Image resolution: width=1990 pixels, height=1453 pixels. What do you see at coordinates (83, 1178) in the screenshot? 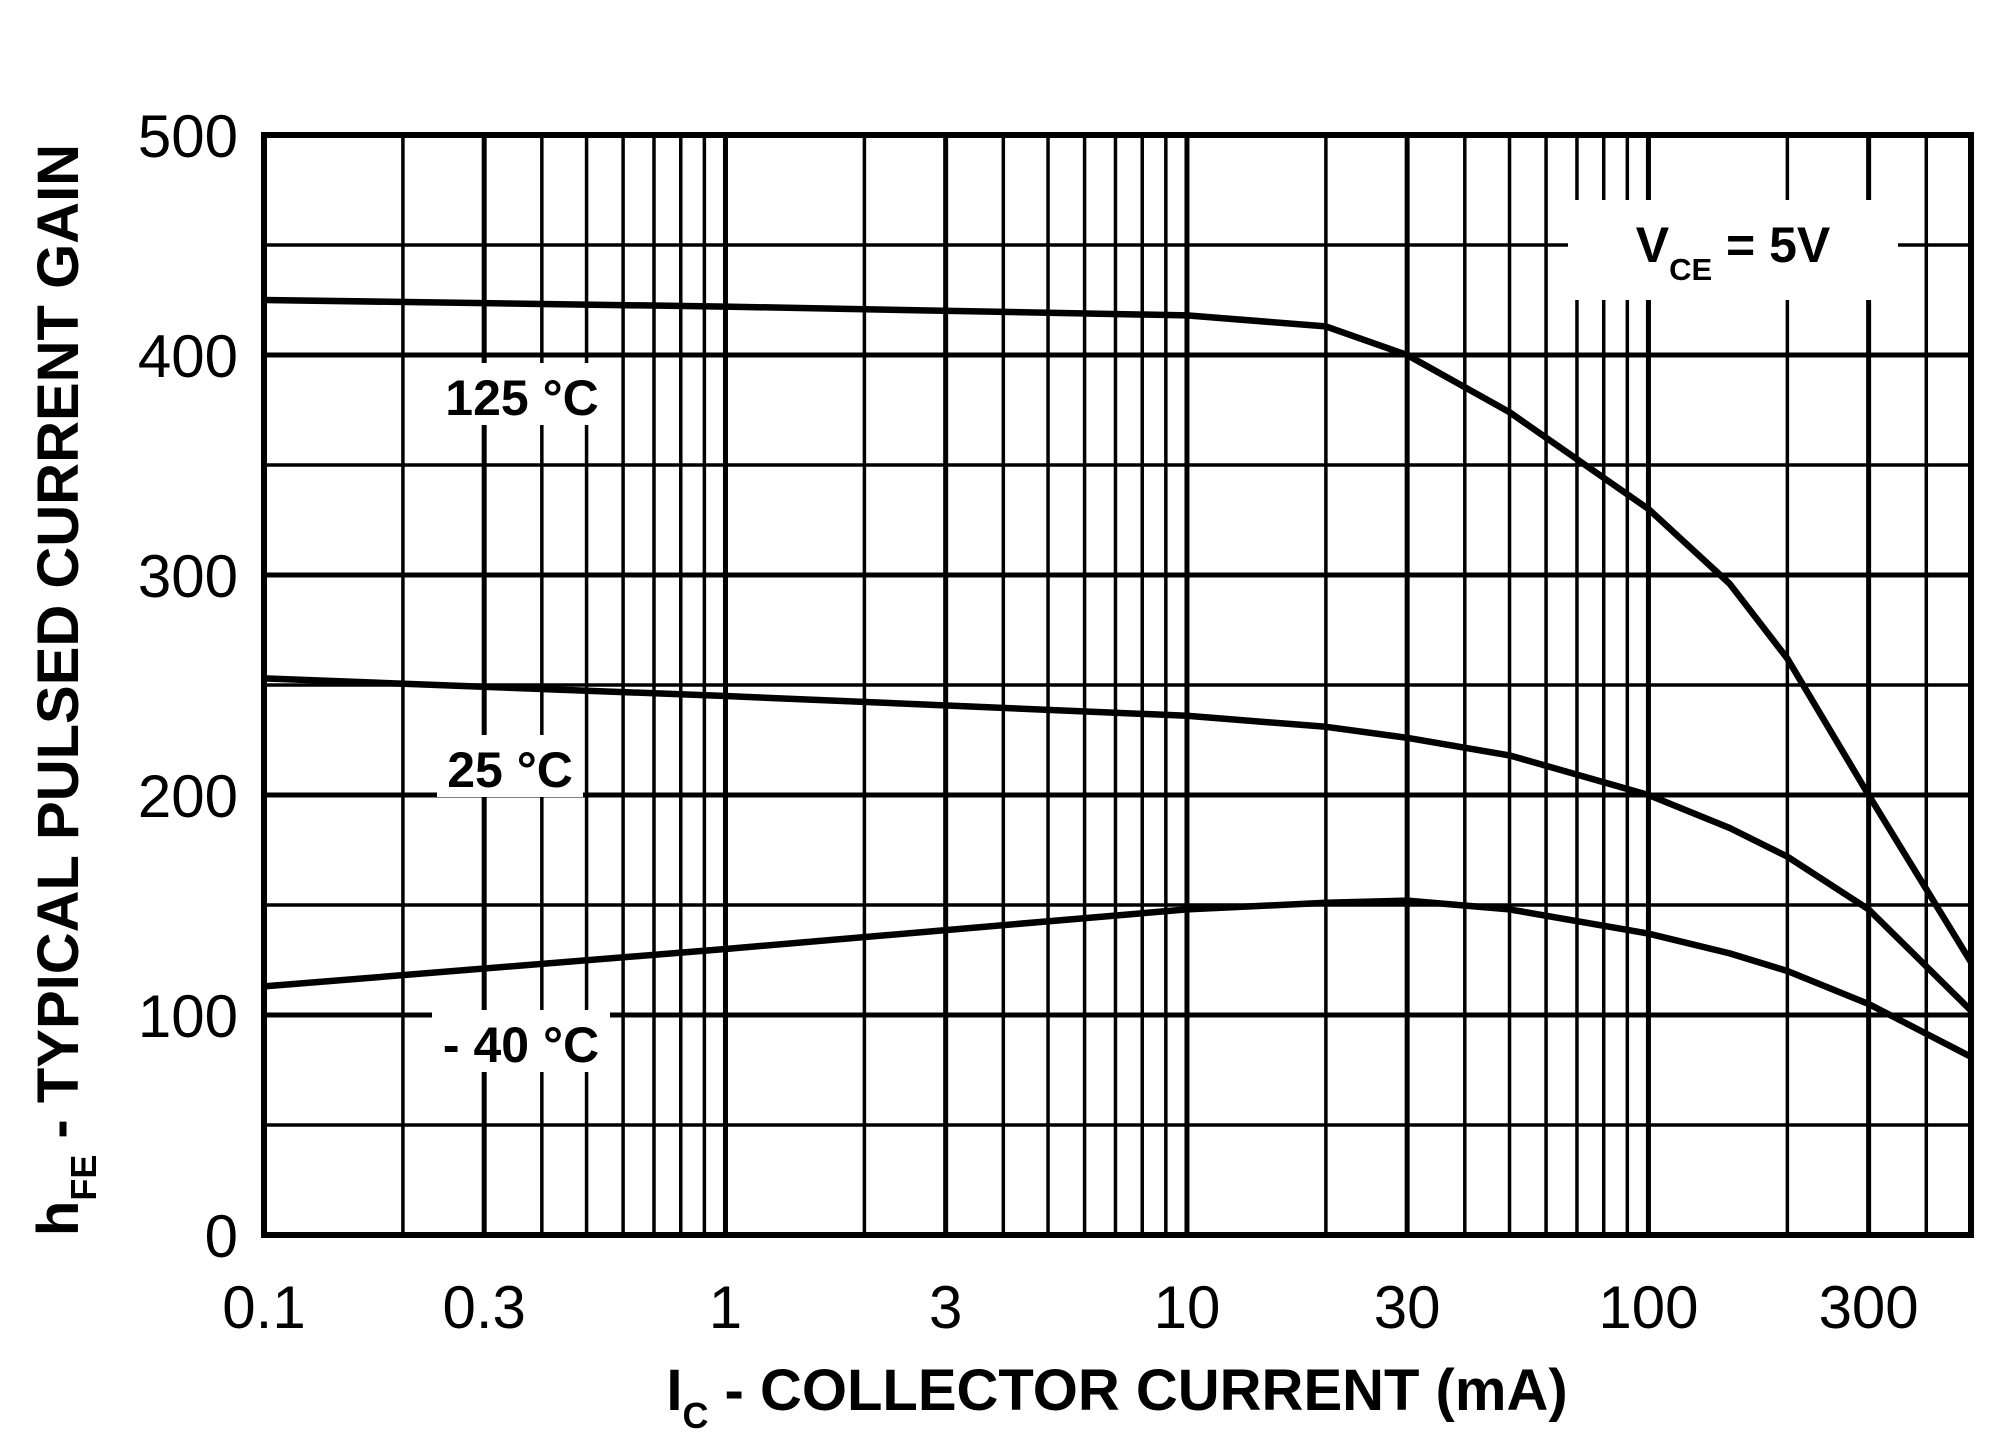
I see `y-axis-title-subscript: FE` at bounding box center [83, 1178].